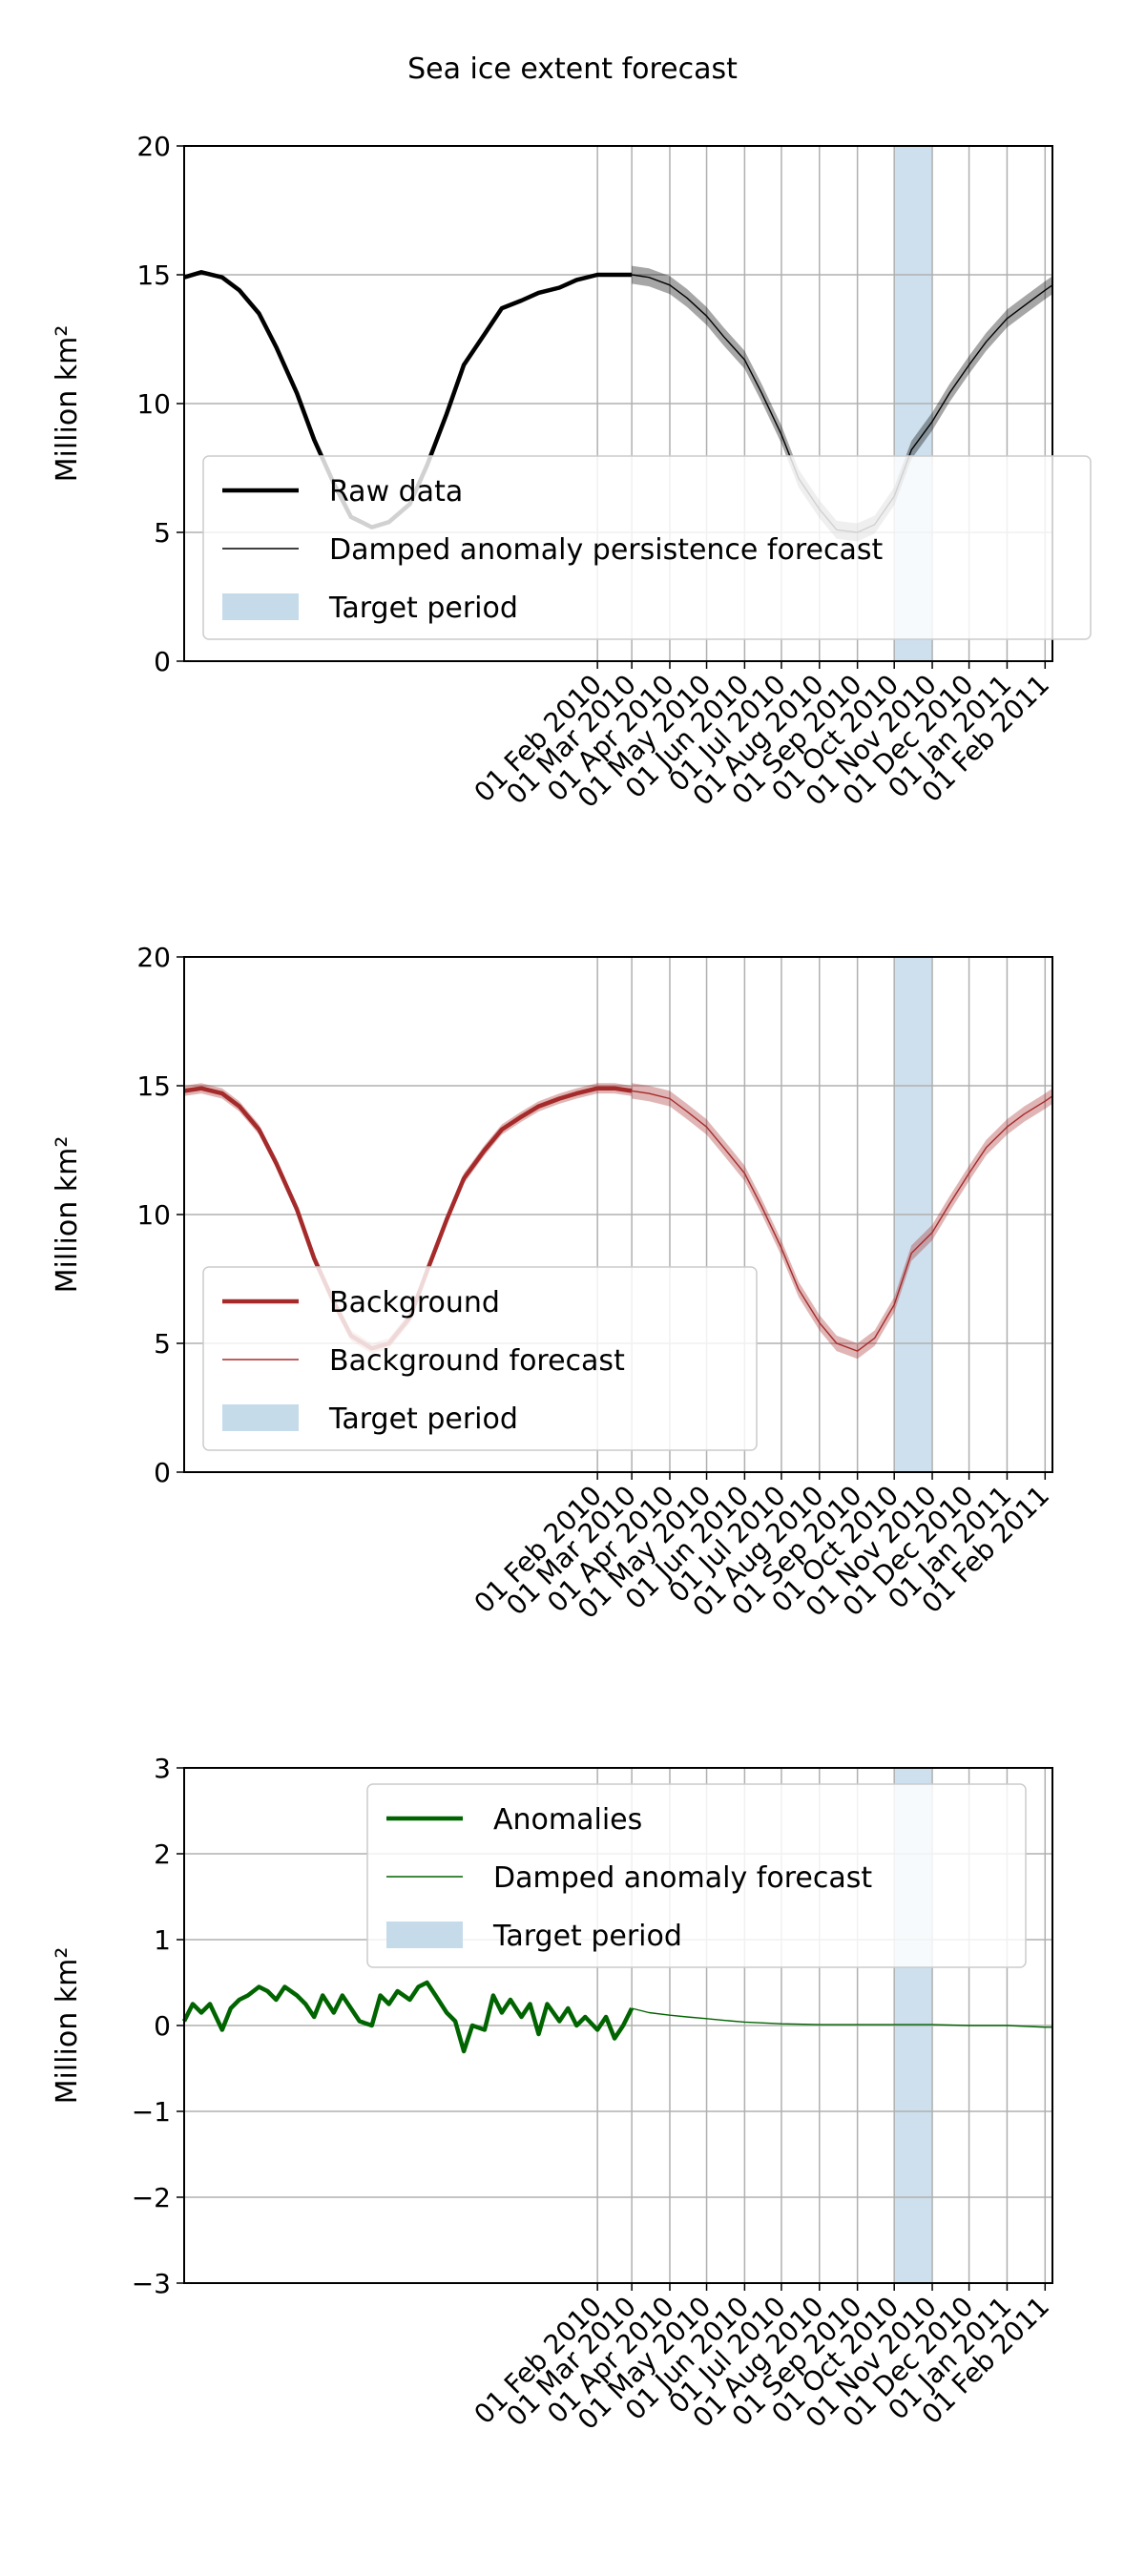 The image size is (1145, 2576). Describe the element at coordinates (152, 2197) in the screenshot. I see `y-tick-label: −2` at that location.